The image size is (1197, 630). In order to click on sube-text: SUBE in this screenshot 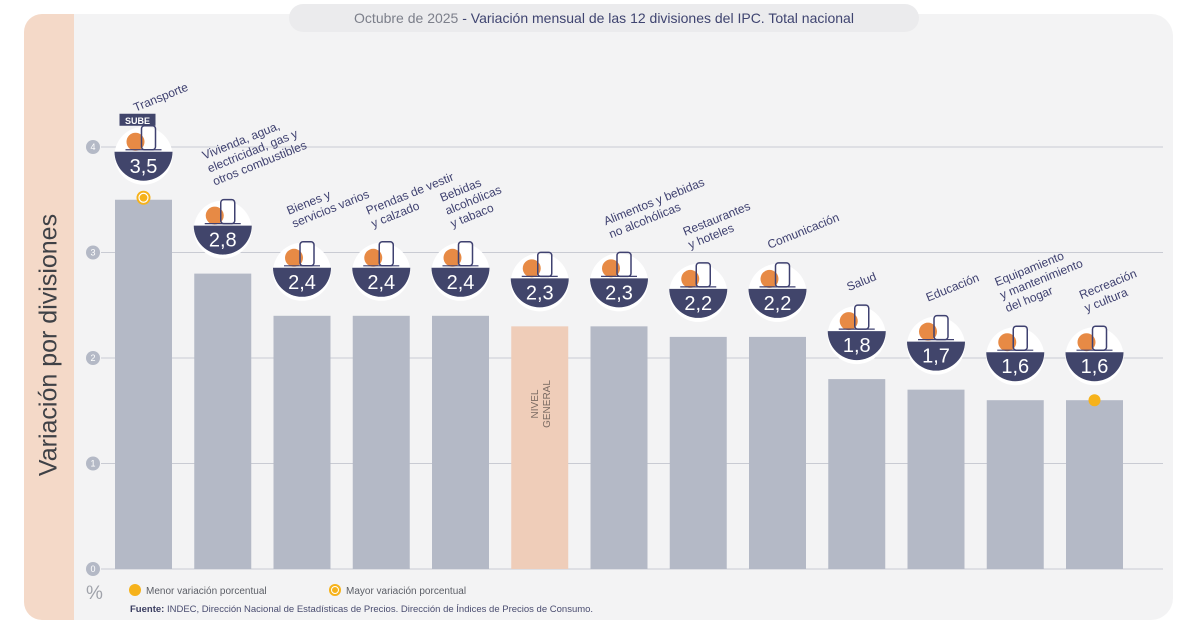, I will do `click(137, 121)`.